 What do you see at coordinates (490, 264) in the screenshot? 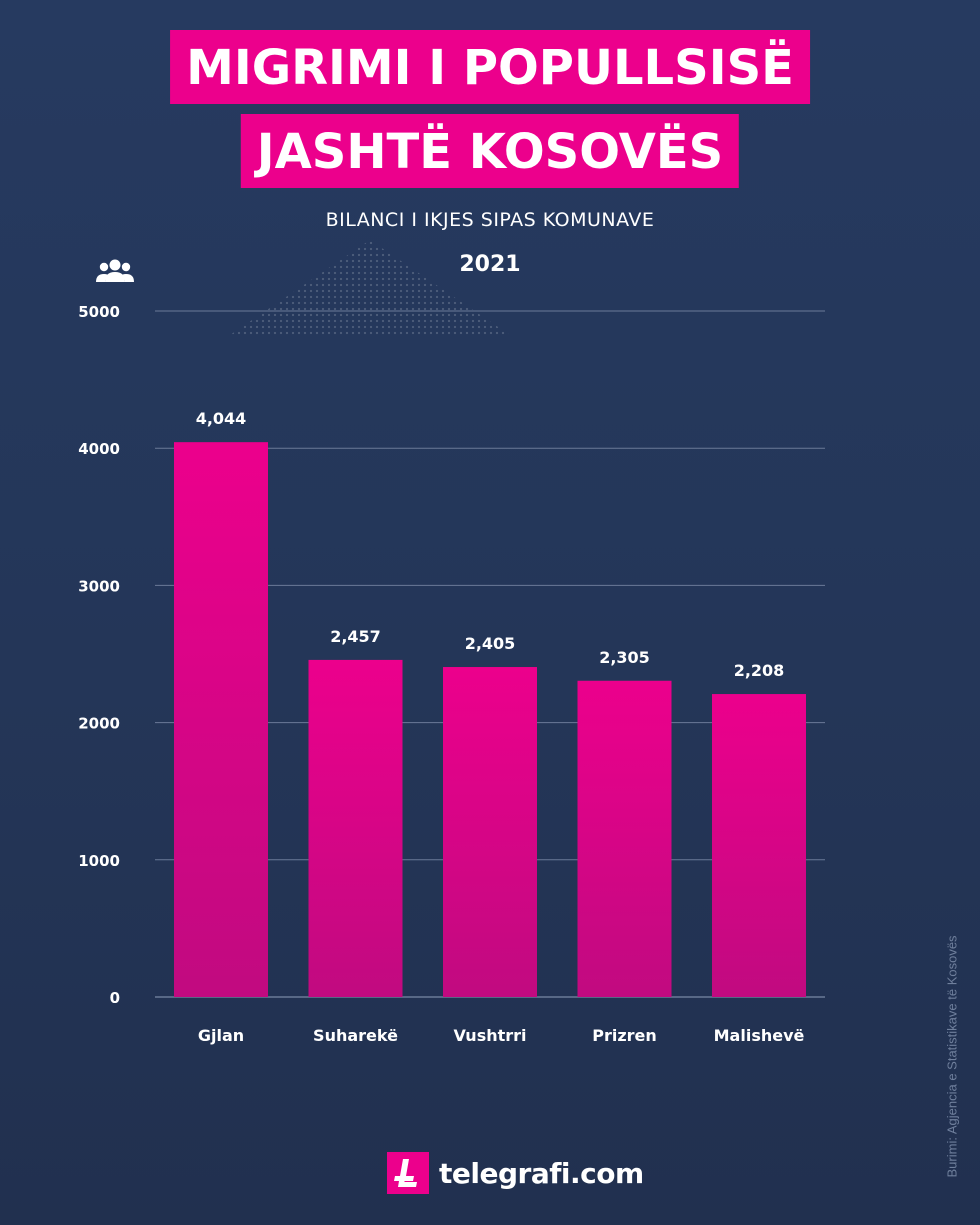
I see `chart-year: 2021` at bounding box center [490, 264].